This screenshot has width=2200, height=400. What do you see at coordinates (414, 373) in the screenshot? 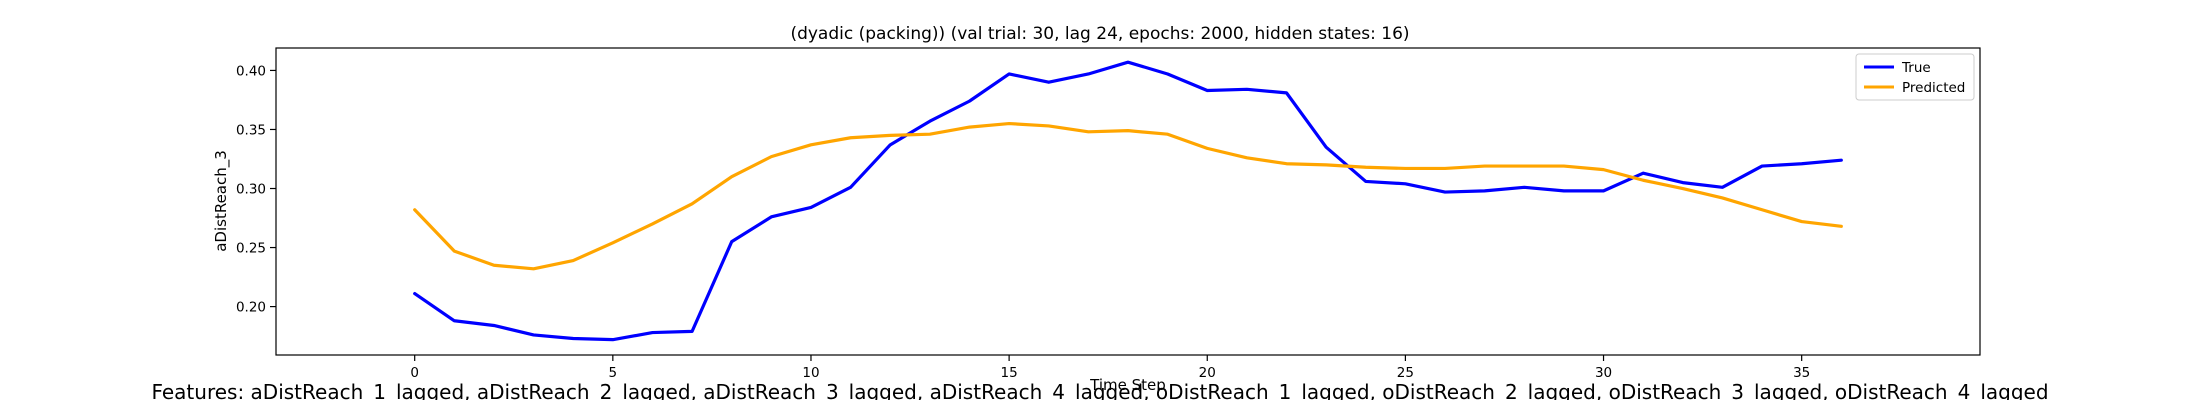
I see `x-tick-label: 0` at bounding box center [414, 373].